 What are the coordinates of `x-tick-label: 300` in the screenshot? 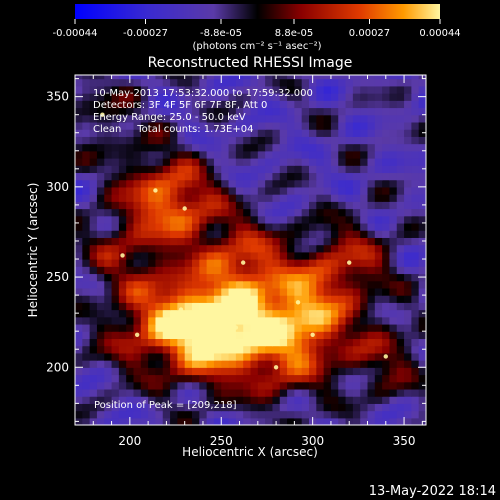 It's located at (312, 441).